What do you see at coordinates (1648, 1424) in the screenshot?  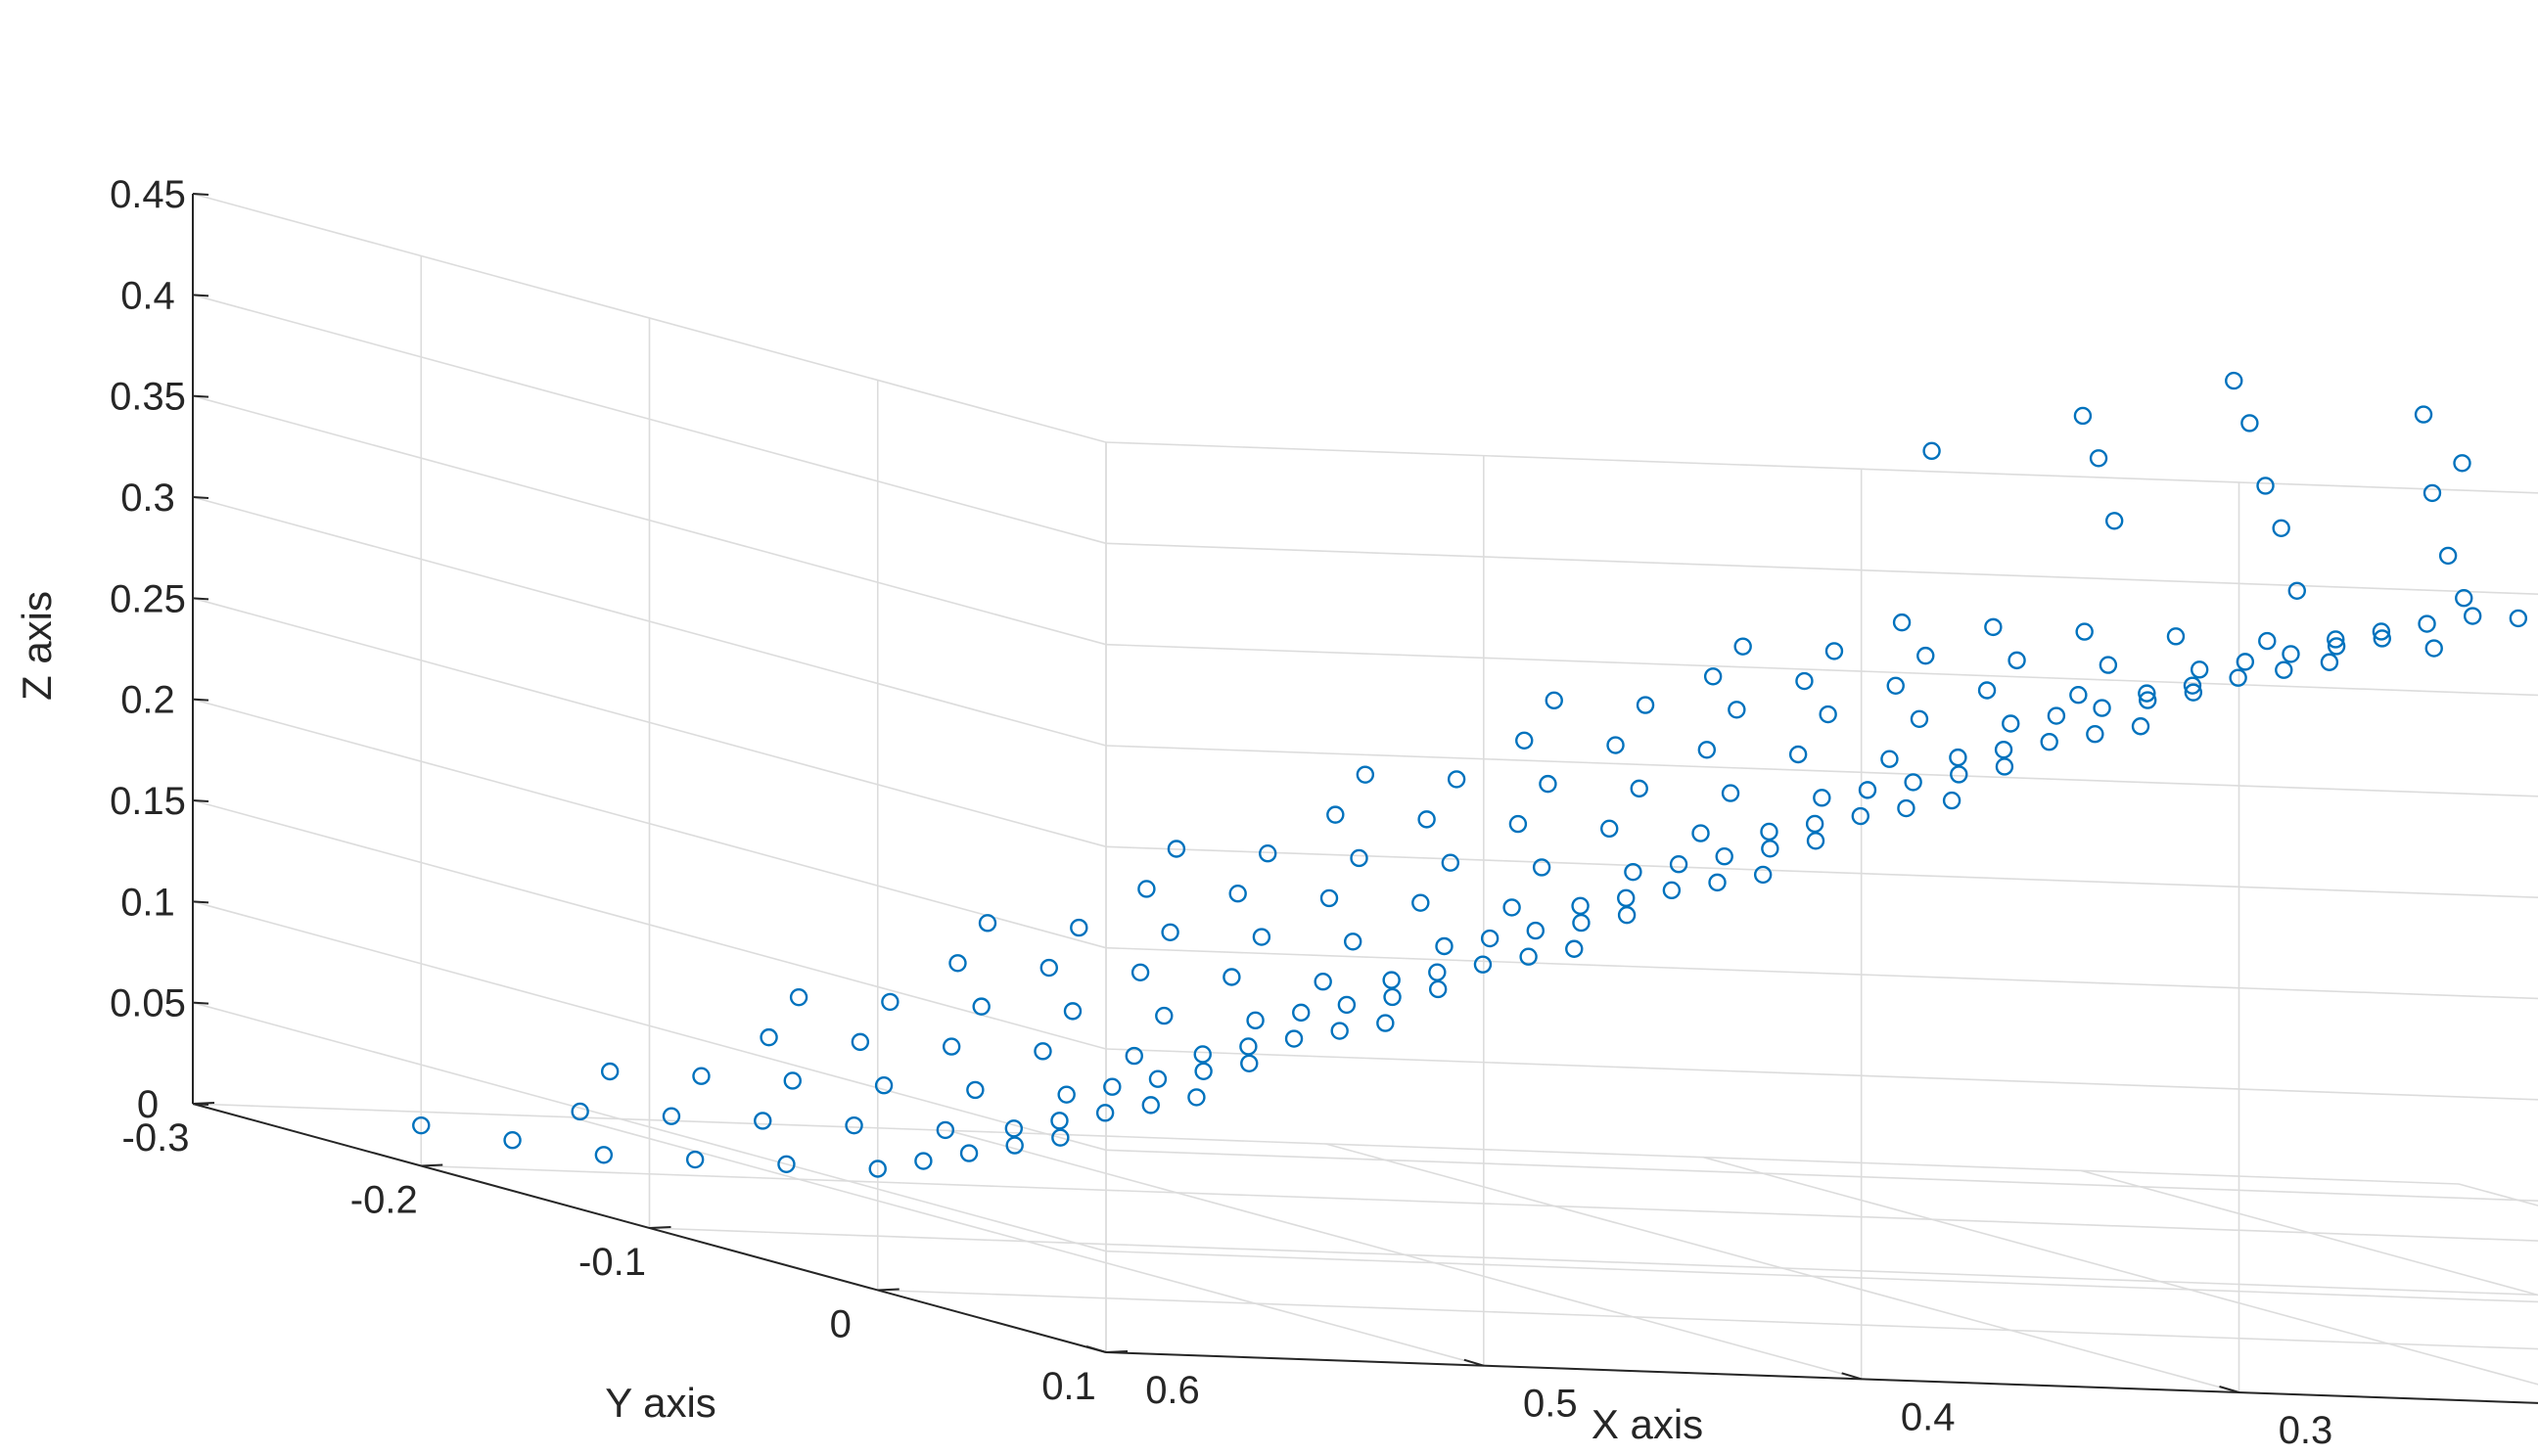 I see `x-axis-label: X axis` at bounding box center [1648, 1424].